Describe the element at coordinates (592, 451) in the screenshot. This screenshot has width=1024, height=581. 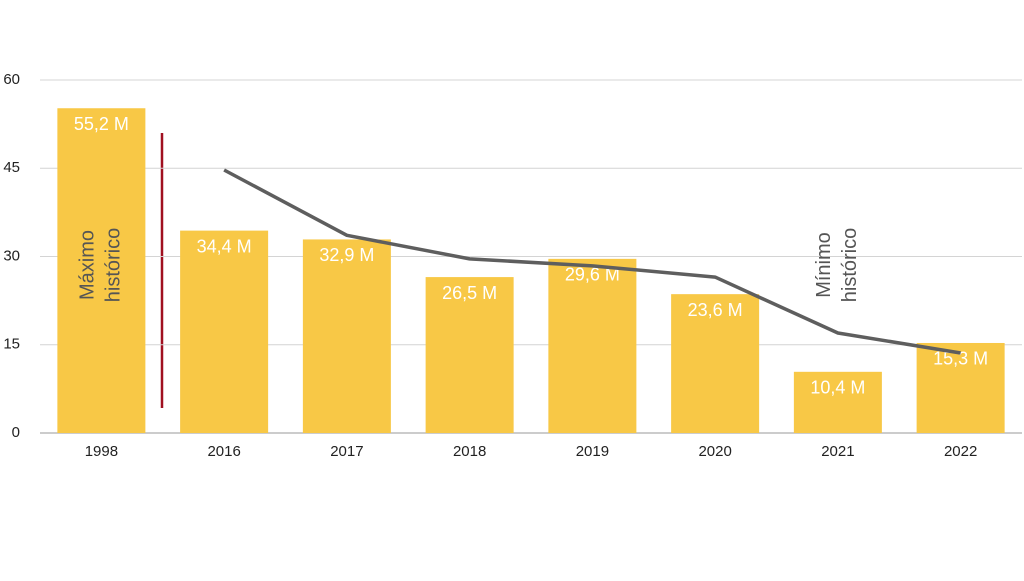
I see `x-tick-label: 2019` at that location.